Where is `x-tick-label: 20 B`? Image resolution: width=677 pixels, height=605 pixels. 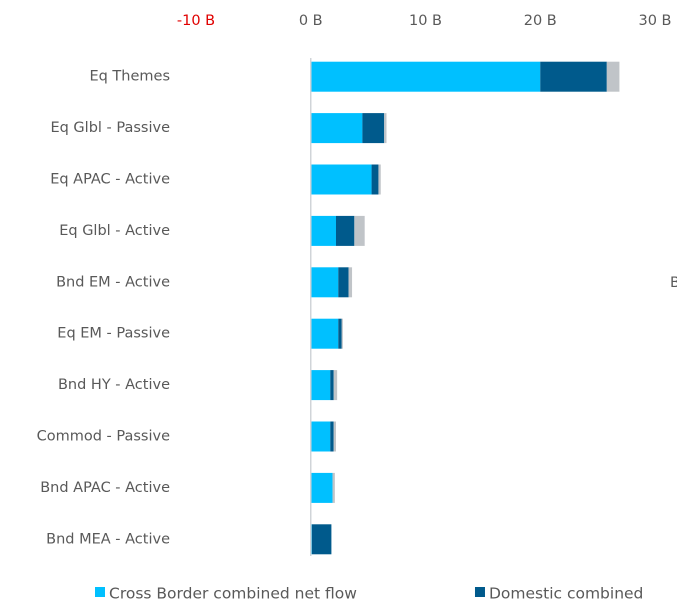 x-tick-label: 20 B is located at coordinates (540, 21).